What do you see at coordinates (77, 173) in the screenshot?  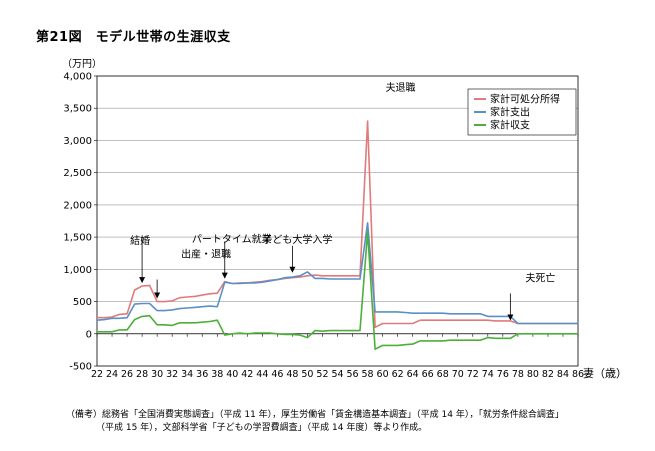 I see `y-tick-label: 2,500` at bounding box center [77, 173].